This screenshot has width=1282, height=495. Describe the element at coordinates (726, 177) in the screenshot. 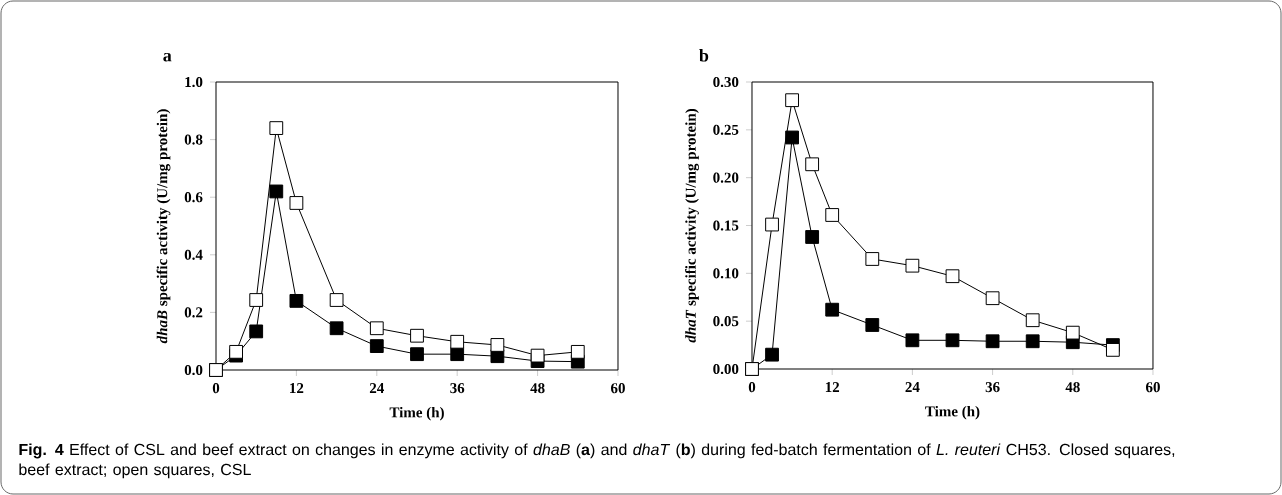

I see `y-tick-label: 0.20` at that location.